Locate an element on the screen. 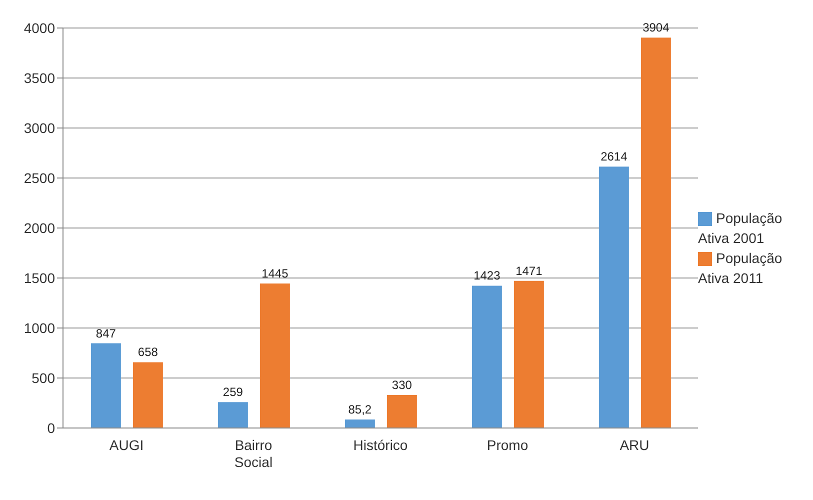 The height and width of the screenshot is (500, 813). y-tick-label: 2000 is located at coordinates (40, 228).